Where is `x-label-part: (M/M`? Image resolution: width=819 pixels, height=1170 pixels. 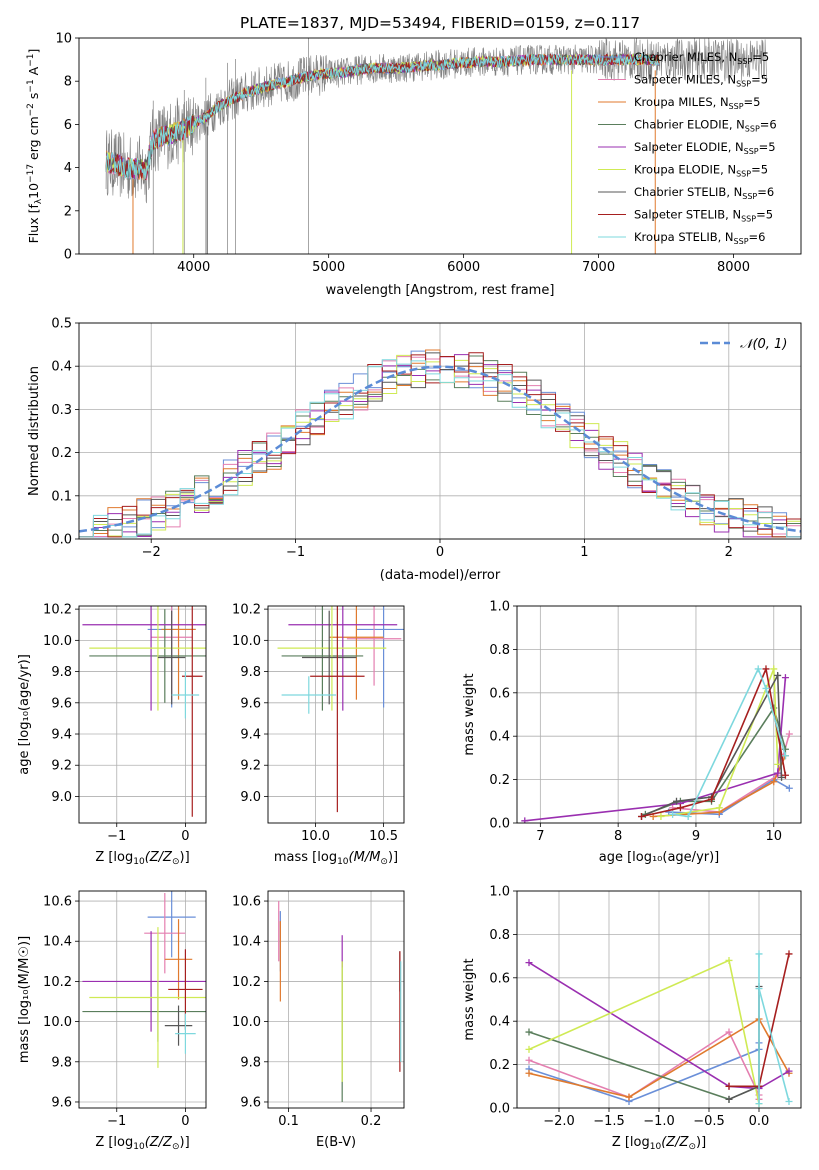
x-label-part: (M/M is located at coordinates (365, 857).